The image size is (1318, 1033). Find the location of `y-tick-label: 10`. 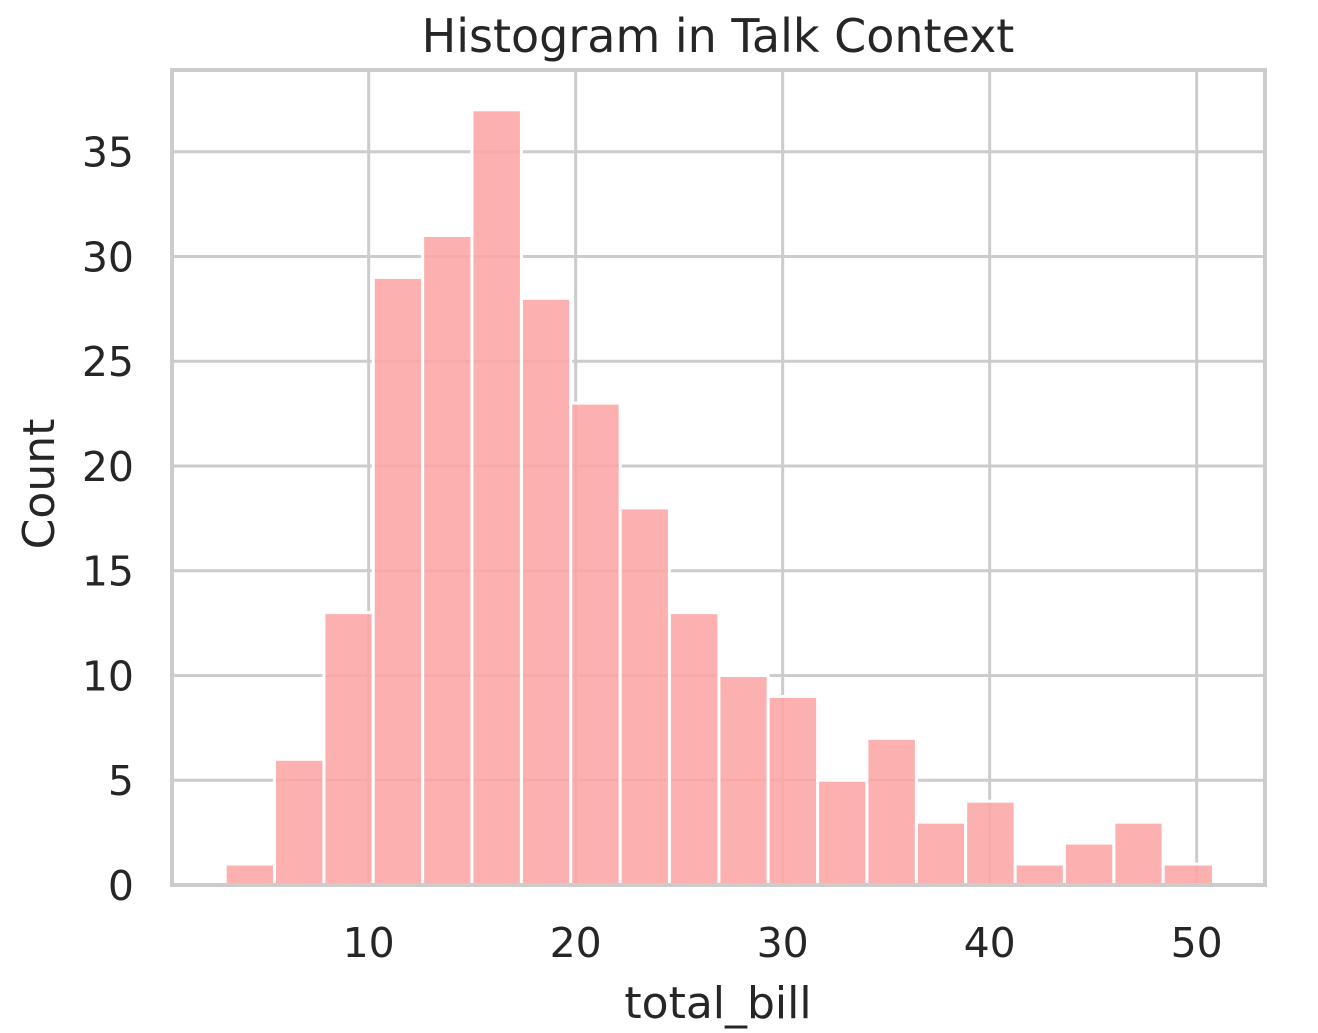

y-tick-label: 10 is located at coordinates (108, 676).